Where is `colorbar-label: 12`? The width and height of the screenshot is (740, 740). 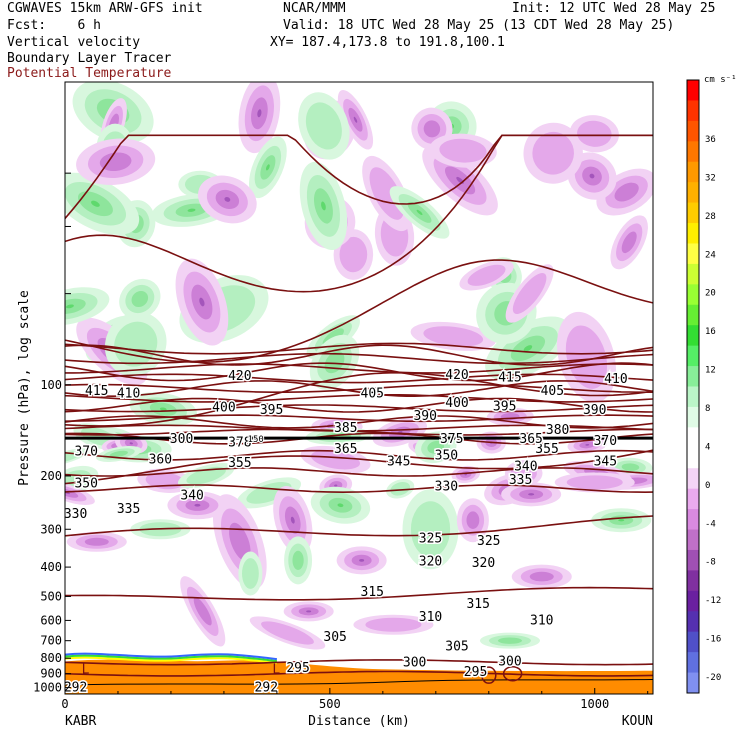 colorbar-label: 12 is located at coordinates (710, 371).